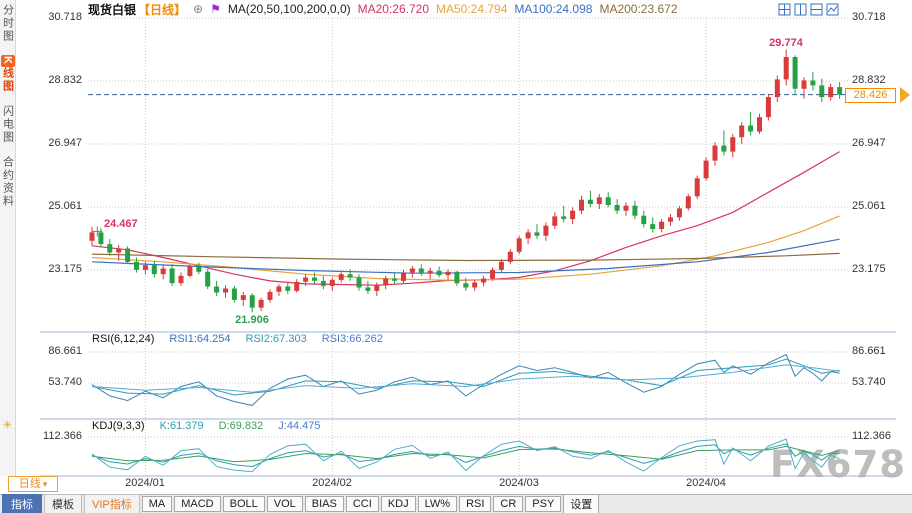  Describe the element at coordinates (123, 339) in the screenshot. I see `rsi-title: RSI(6,12,24)` at that location.